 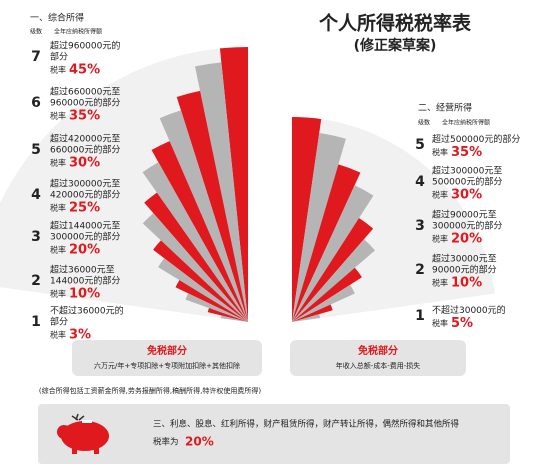 What do you see at coordinates (395, 45) in the screenshot?
I see `subtitle: (修正案草案)` at bounding box center [395, 45].